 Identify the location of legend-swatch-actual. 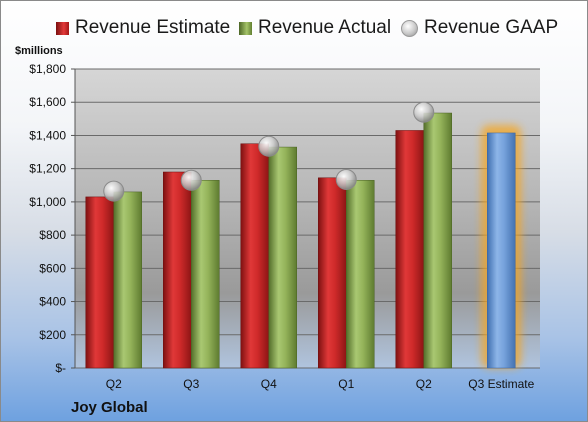
(245, 28).